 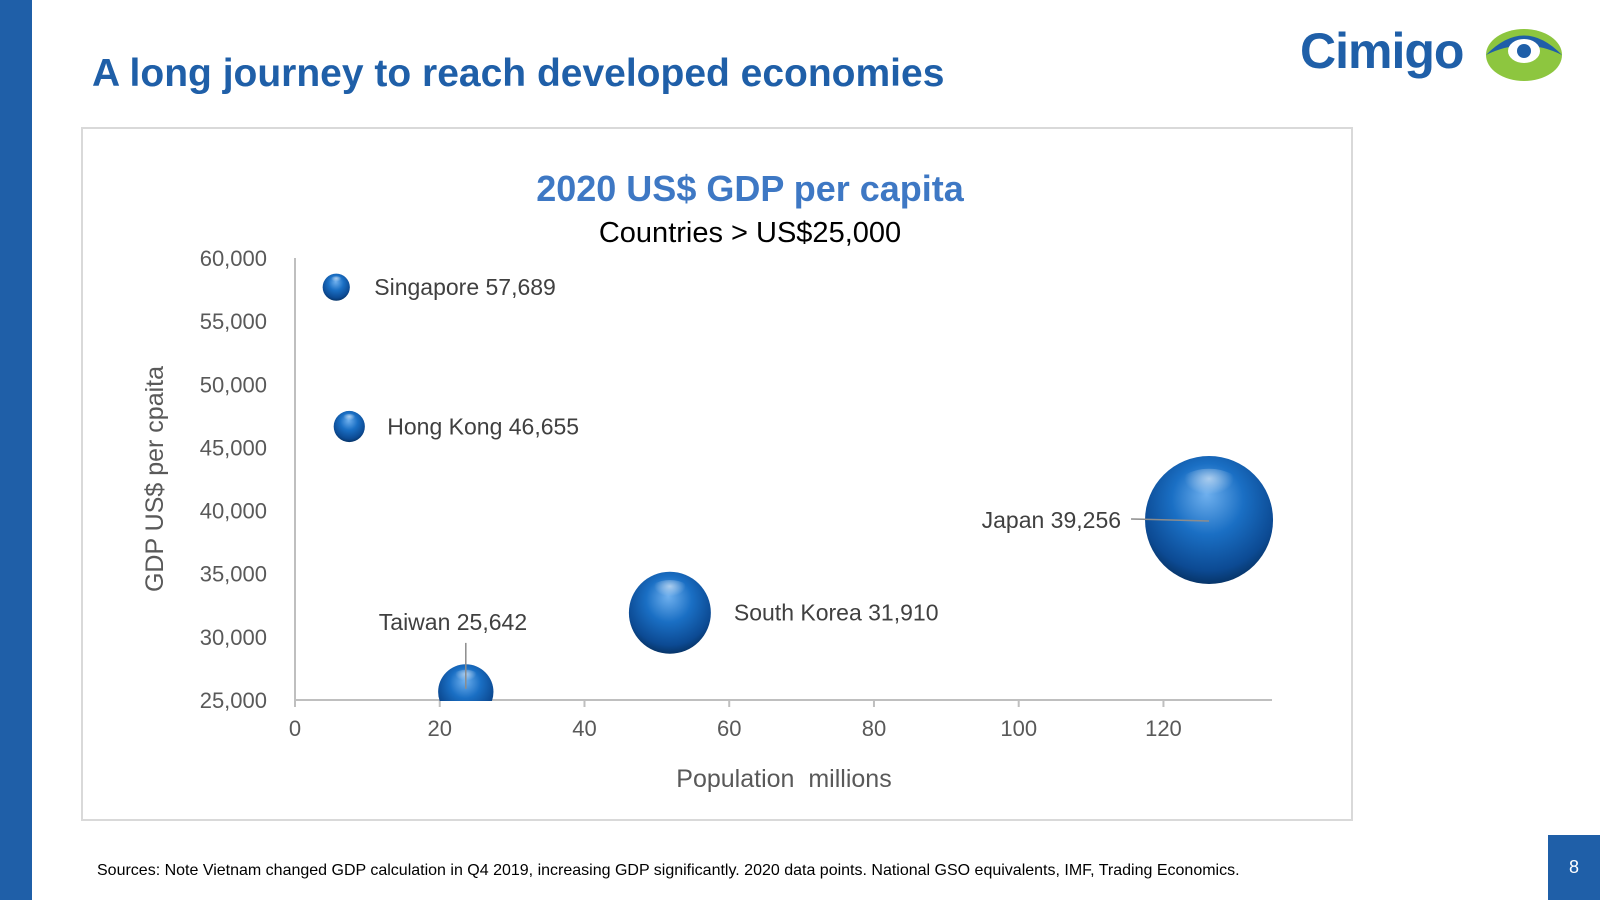 What do you see at coordinates (1382, 51) in the screenshot?
I see `logo-text: Cimigo` at bounding box center [1382, 51].